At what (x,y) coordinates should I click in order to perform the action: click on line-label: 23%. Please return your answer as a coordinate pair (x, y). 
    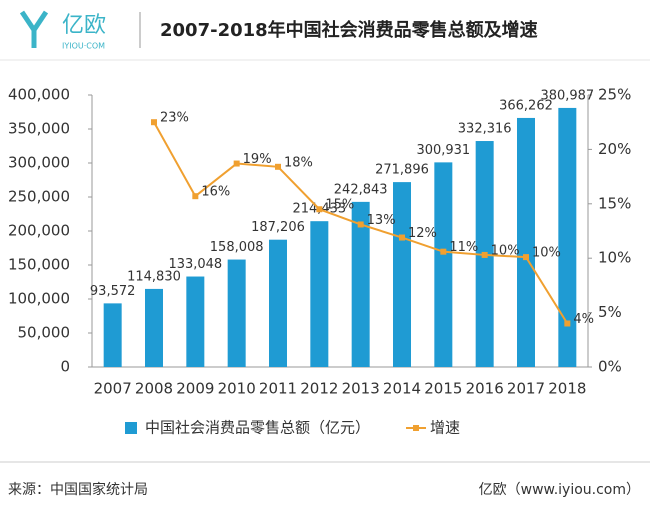
    Looking at the image, I should click on (174, 118).